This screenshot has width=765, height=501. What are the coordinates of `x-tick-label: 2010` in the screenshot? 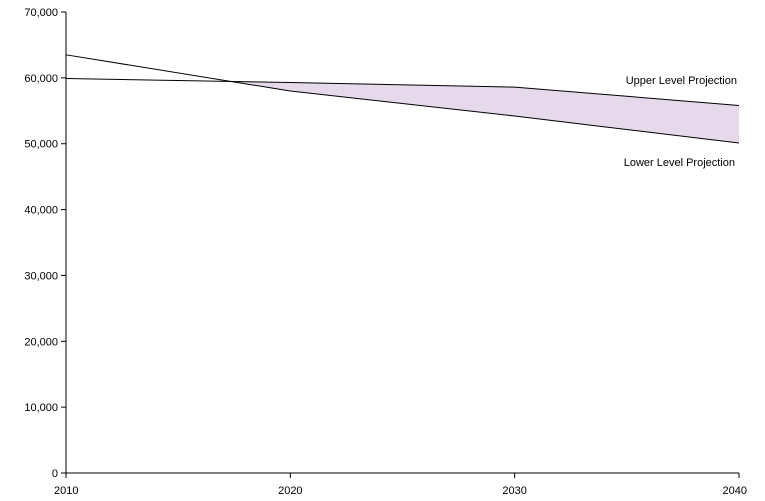 It's located at (66, 491).